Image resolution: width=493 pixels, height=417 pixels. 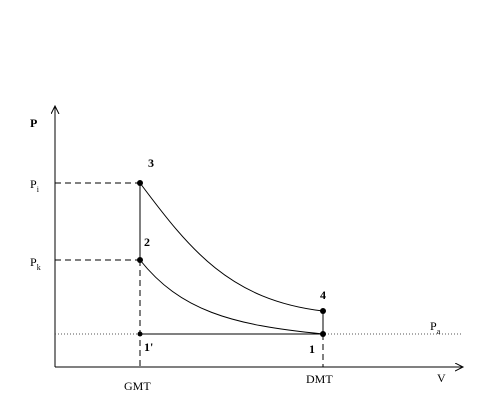 I want to click on dmt-label: DMT, so click(x=319, y=379).